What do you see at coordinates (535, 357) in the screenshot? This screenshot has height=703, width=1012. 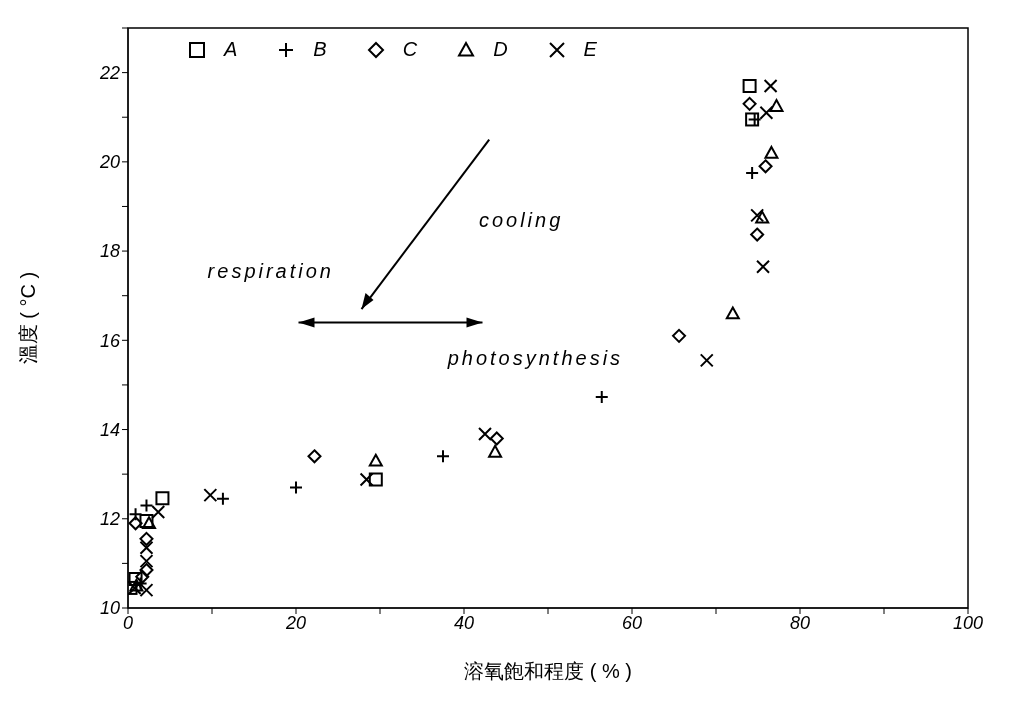 I see `annotation: photosynthesis` at bounding box center [535, 357].